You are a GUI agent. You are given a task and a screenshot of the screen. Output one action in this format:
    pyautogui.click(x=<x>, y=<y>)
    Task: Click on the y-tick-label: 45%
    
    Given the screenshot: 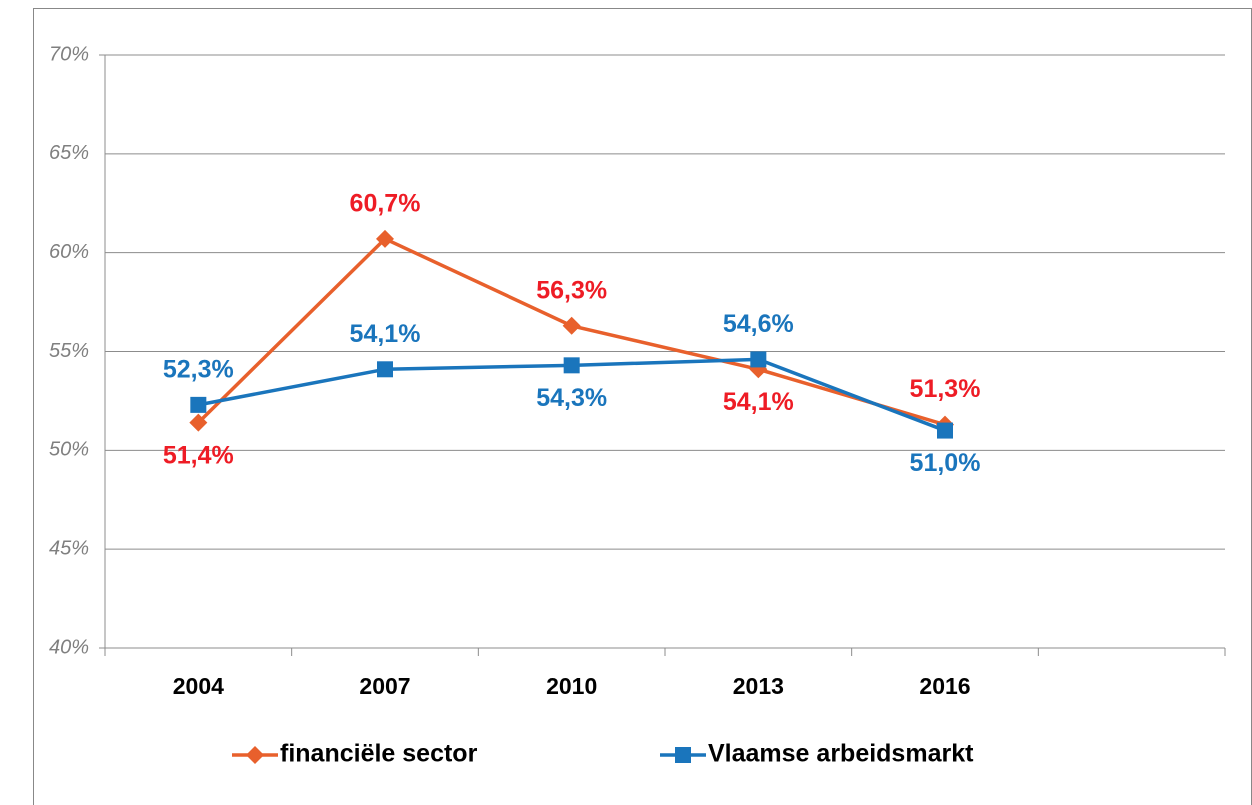 What is the action you would take?
    pyautogui.click(x=69, y=548)
    